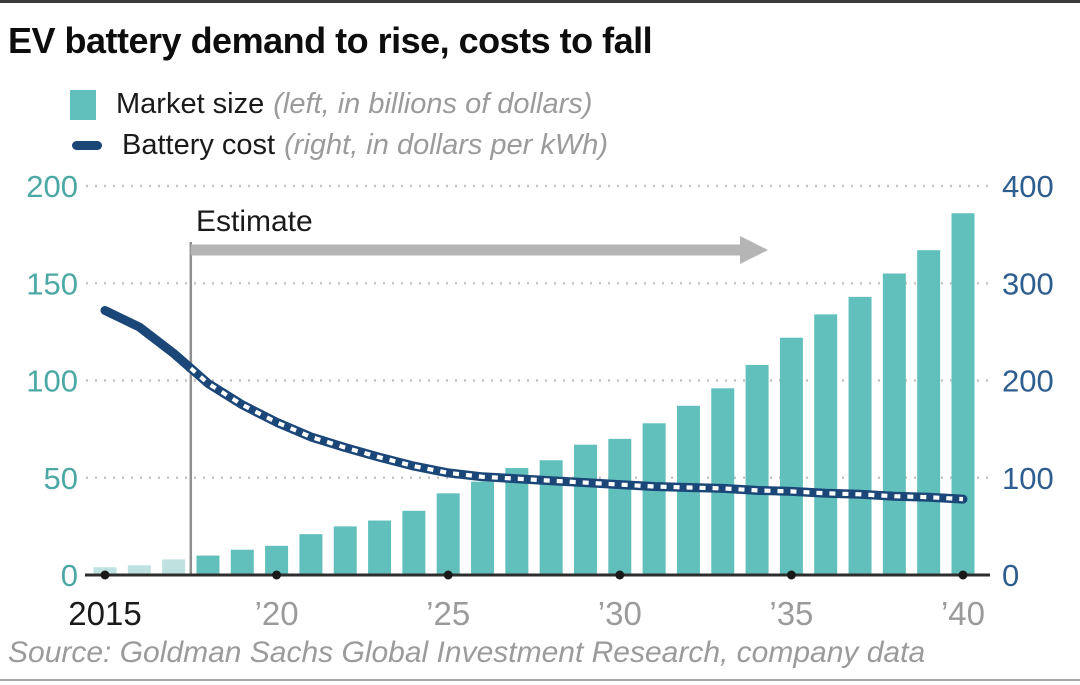 Image resolution: width=1080 pixels, height=685 pixels. I want to click on bar-2027, so click(517, 521).